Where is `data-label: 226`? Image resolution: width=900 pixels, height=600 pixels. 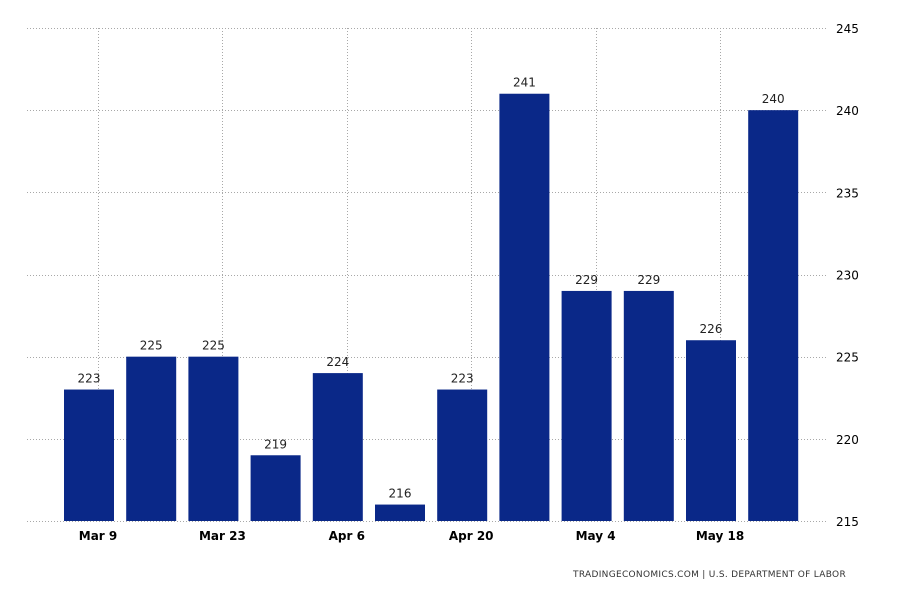 data-label: 226 is located at coordinates (711, 329).